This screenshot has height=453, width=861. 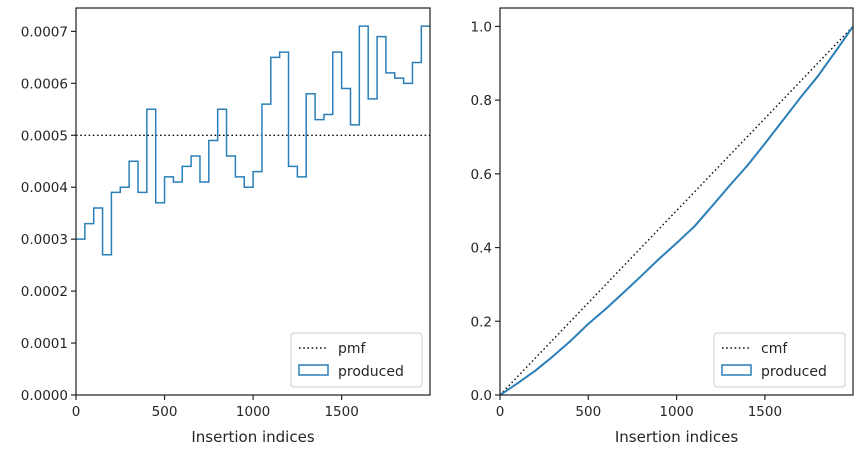 What do you see at coordinates (639, 407) in the screenshot?
I see `right-x-ticks: 0 500 1000 1500` at bounding box center [639, 407].